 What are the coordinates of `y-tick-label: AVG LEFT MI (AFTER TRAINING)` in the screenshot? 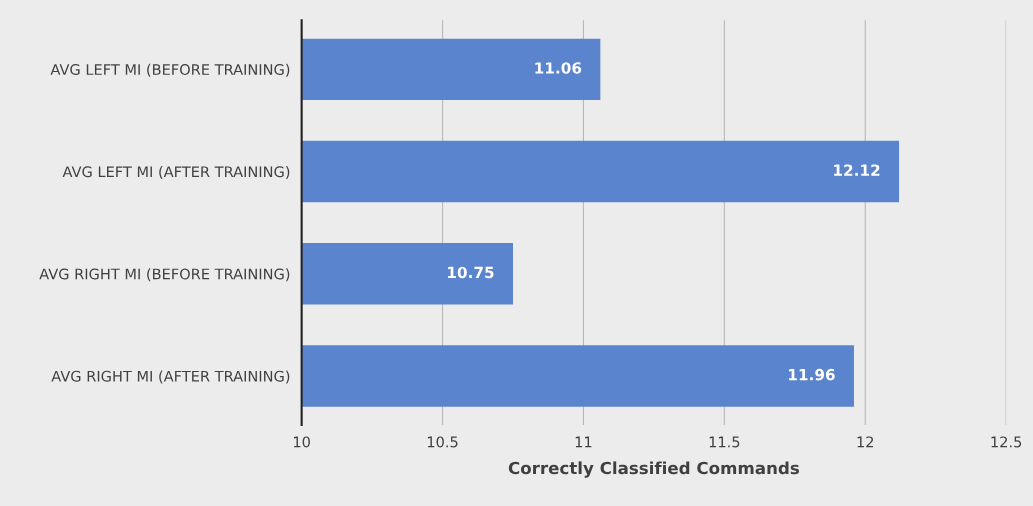 It's located at (176, 172).